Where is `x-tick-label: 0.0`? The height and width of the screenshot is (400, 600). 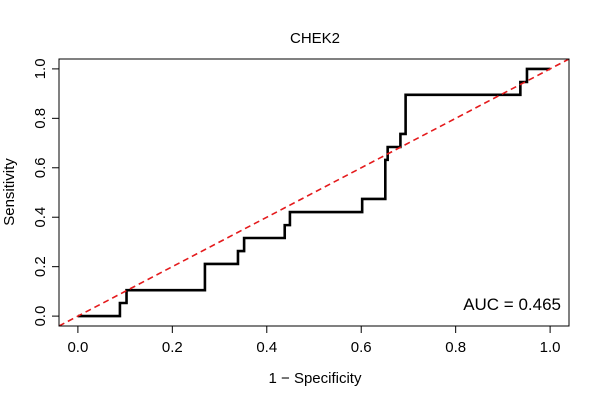
x-tick-label: 0.0 is located at coordinates (77, 347).